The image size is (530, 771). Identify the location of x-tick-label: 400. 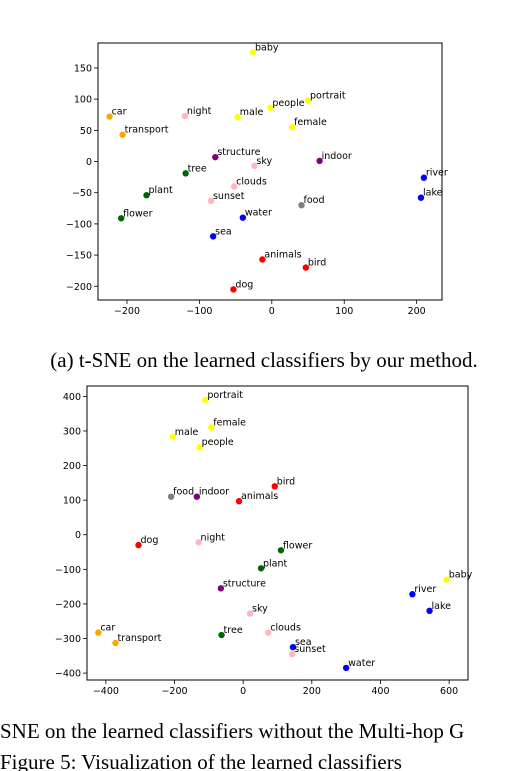
(380, 691).